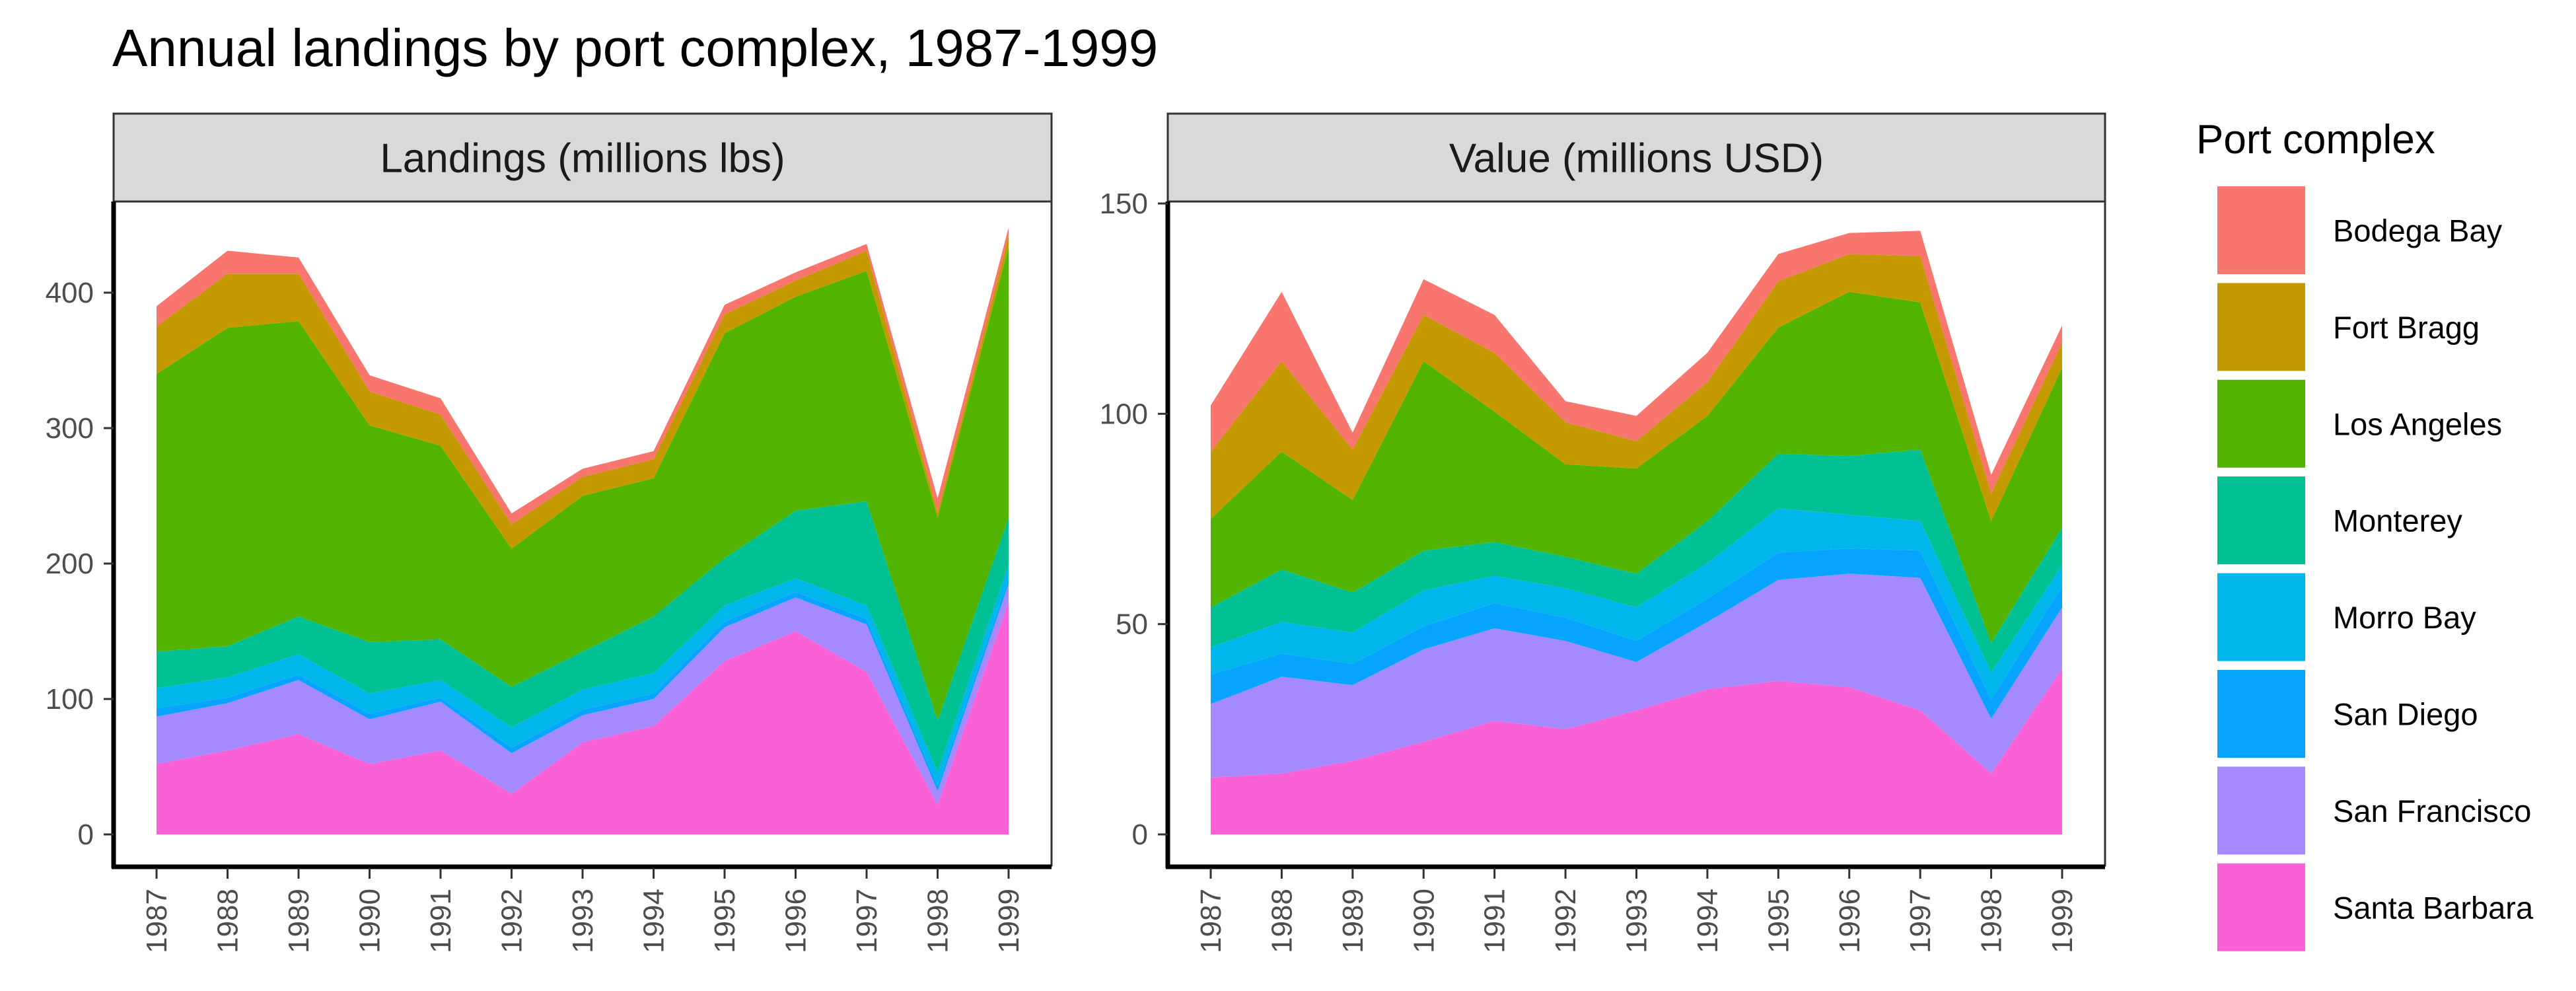  What do you see at coordinates (70, 428) in the screenshot?
I see `y-tick-label: 300` at bounding box center [70, 428].